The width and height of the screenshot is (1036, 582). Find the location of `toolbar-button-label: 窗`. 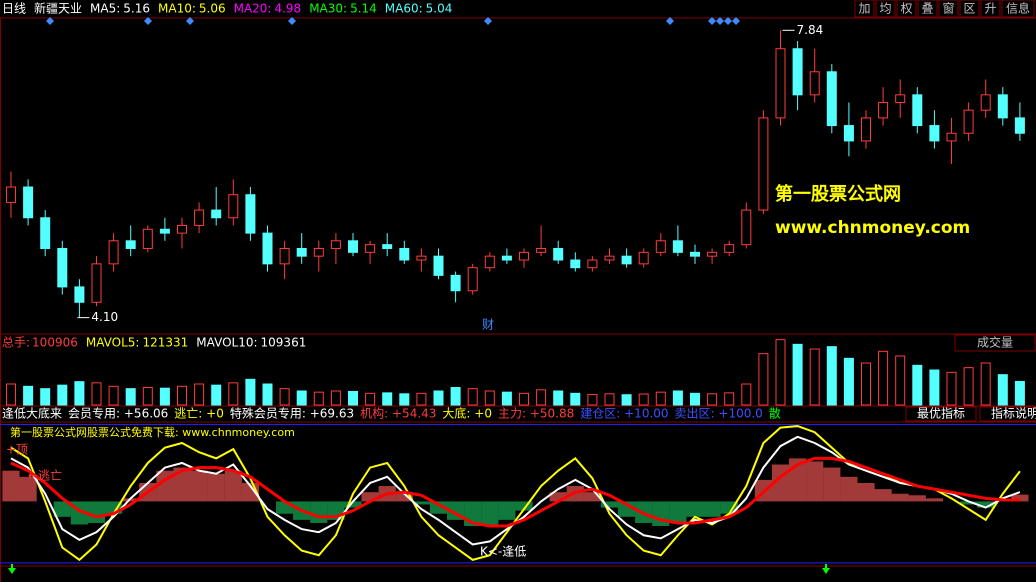

toolbar-button-label: 窗 is located at coordinates (948, 9).